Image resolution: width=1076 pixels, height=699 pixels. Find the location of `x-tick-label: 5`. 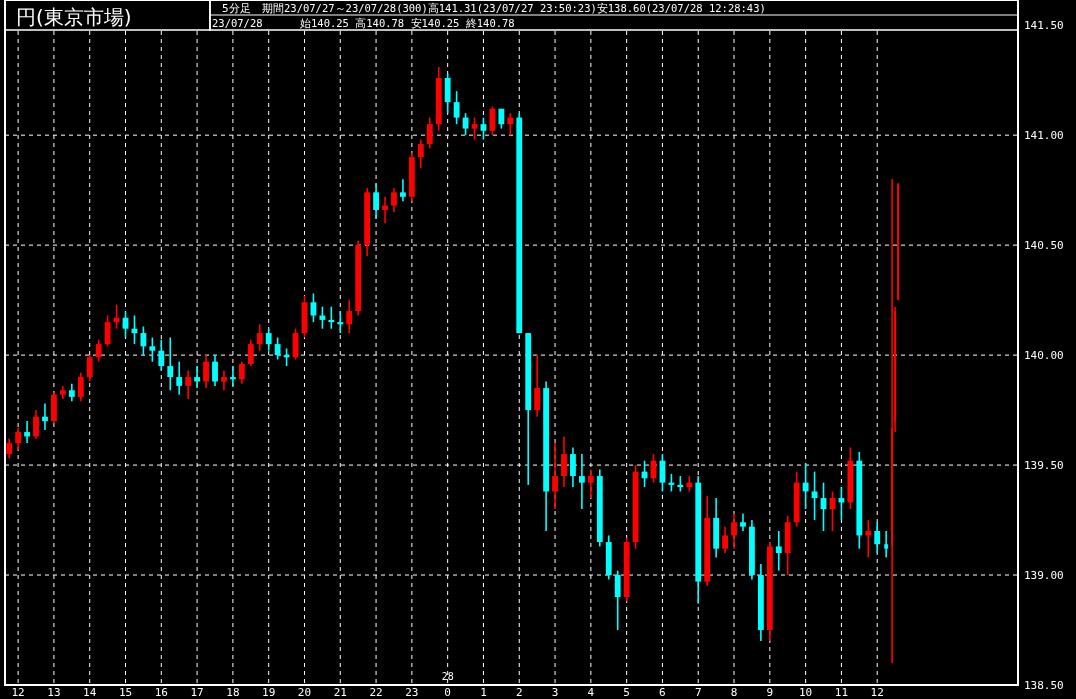

x-tick-label: 5 is located at coordinates (626, 692).